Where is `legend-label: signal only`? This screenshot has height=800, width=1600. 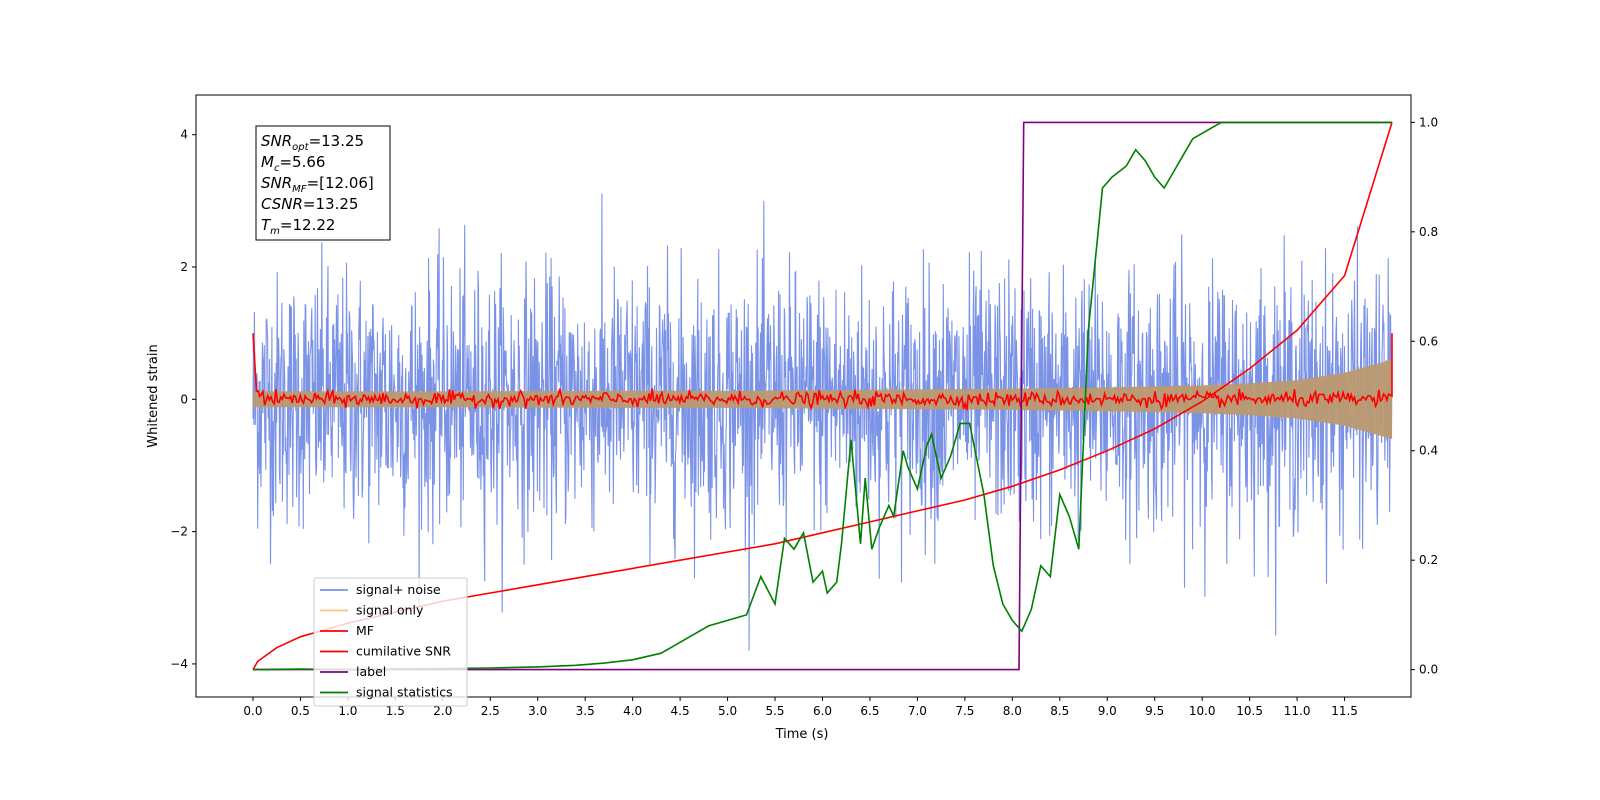 legend-label: signal only is located at coordinates (390, 610).